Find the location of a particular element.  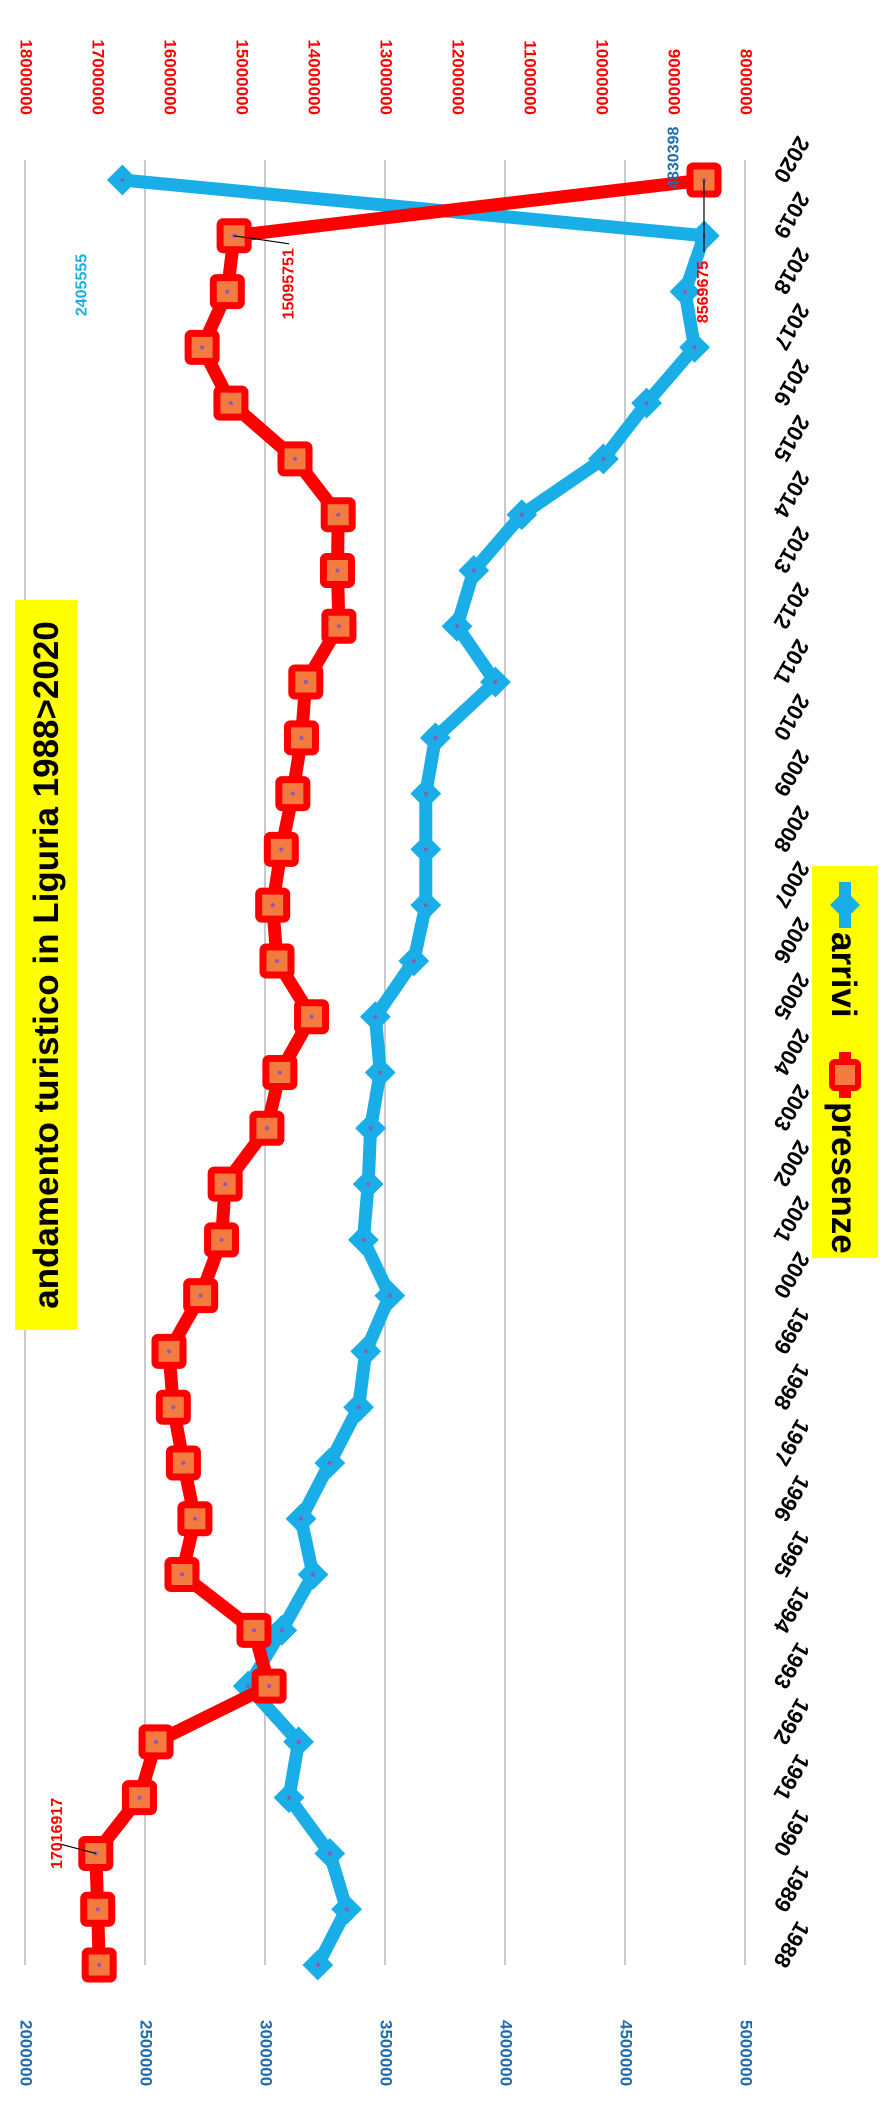

primary-tick-label: 4000000 is located at coordinates (506, 2053).